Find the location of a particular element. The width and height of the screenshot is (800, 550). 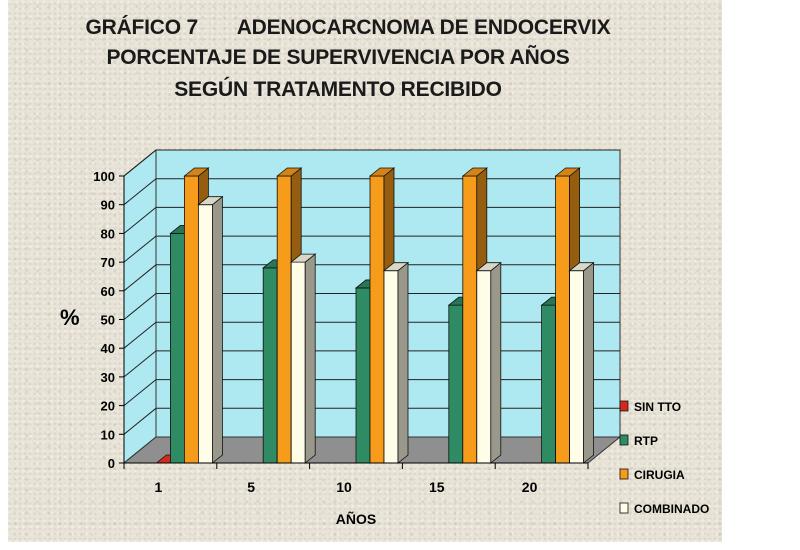

legend-label: CIRUGIA is located at coordinates (659, 475).